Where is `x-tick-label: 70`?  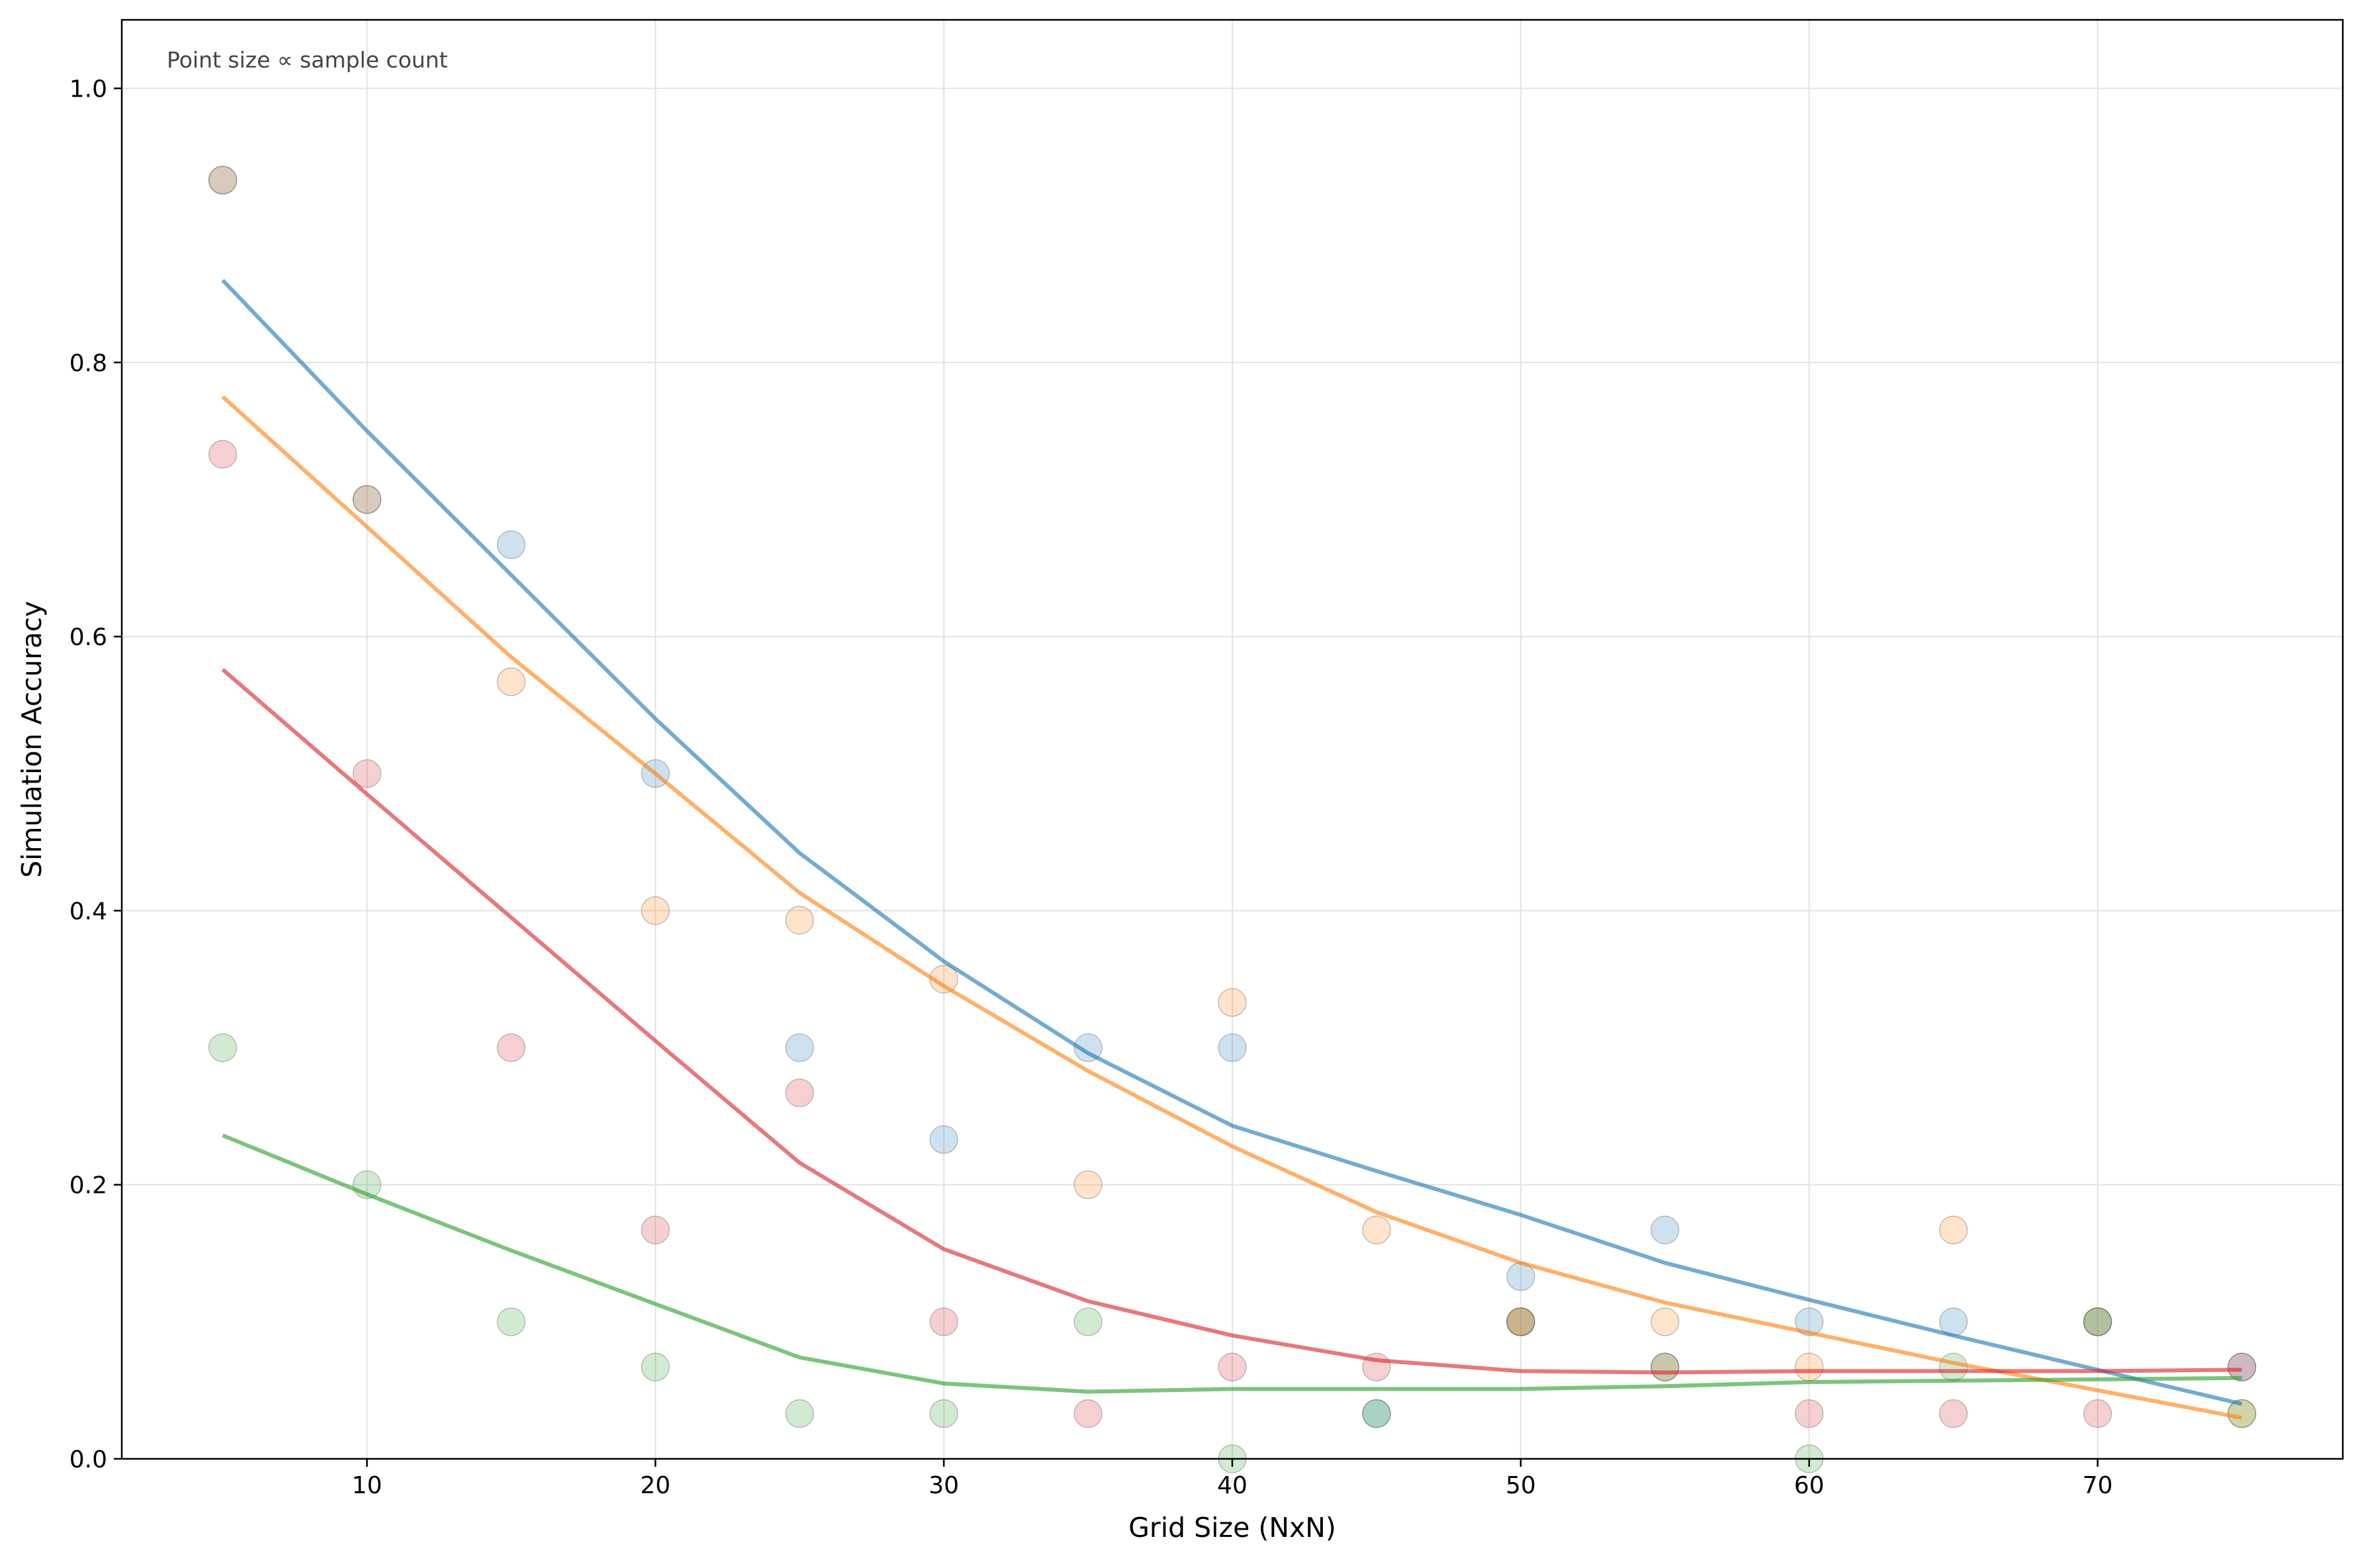
x-tick-label: 70 is located at coordinates (2098, 1485).